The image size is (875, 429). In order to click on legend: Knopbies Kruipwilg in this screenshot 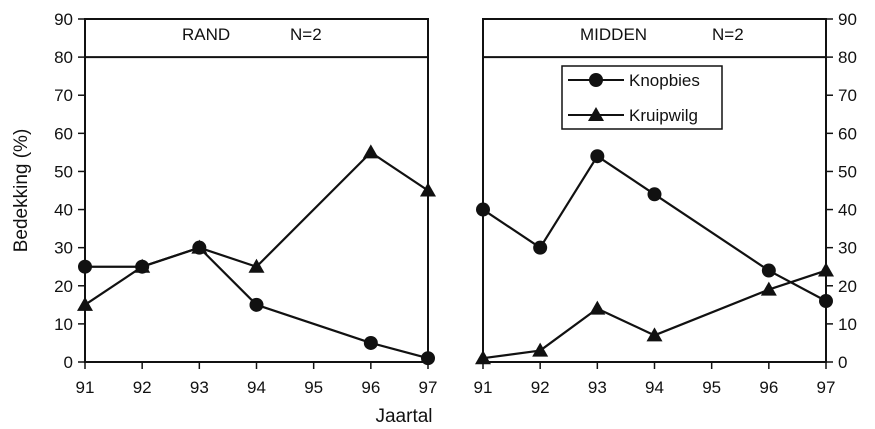, I will do `click(642, 97)`.